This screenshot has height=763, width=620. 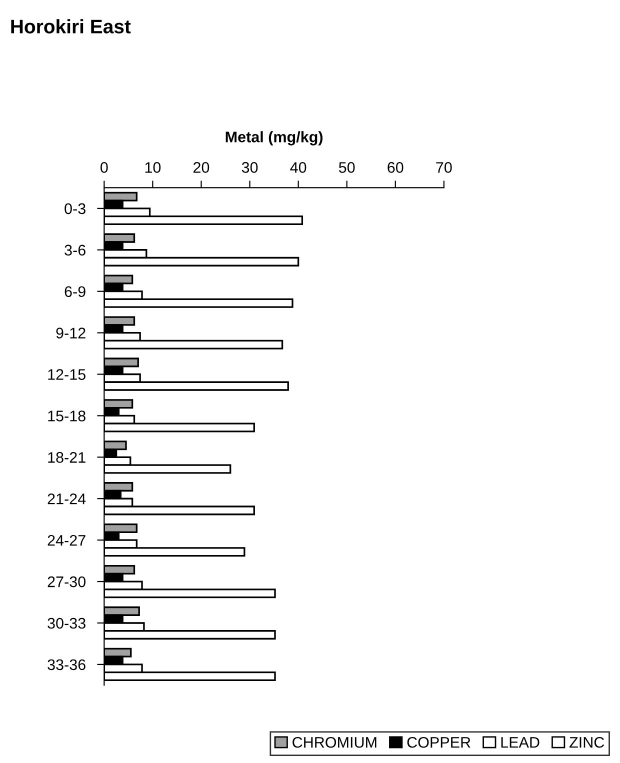 I want to click on x-tick-label: 0, so click(x=104, y=167).